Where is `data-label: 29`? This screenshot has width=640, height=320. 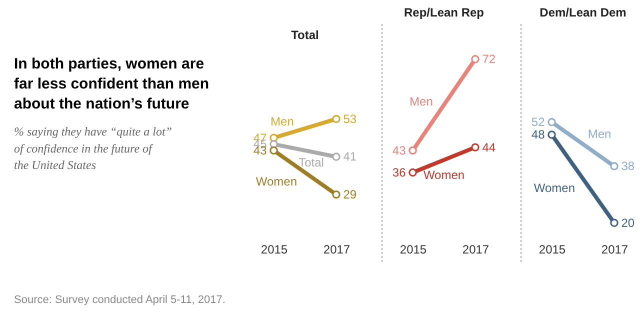 data-label: 29 is located at coordinates (350, 195).